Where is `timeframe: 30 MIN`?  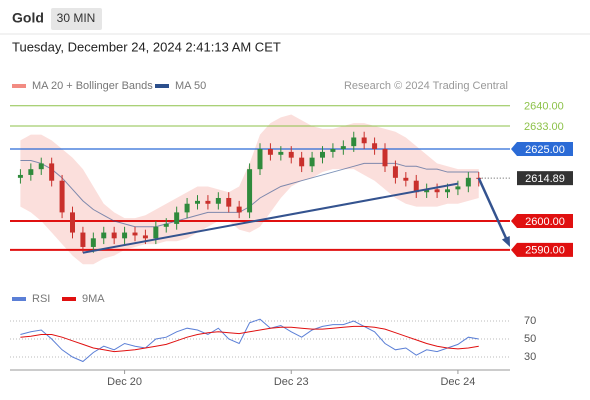
timeframe: 30 MIN is located at coordinates (76, 18).